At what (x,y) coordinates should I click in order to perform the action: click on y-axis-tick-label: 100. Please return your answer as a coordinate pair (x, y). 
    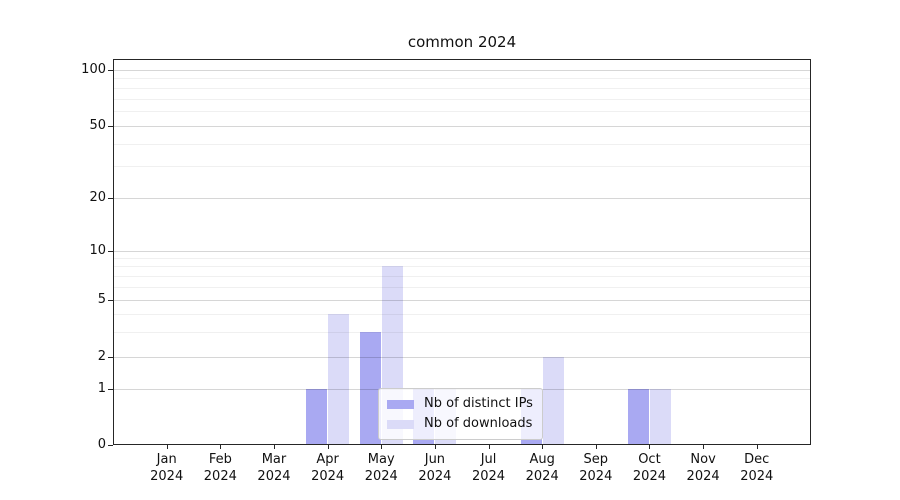
    Looking at the image, I should click on (93, 69).